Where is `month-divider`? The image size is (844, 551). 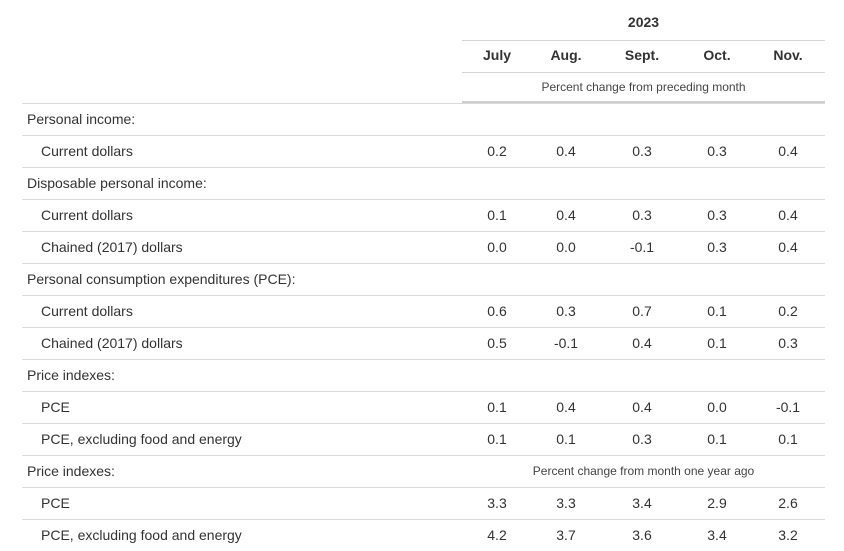
month-divider is located at coordinates (643, 72).